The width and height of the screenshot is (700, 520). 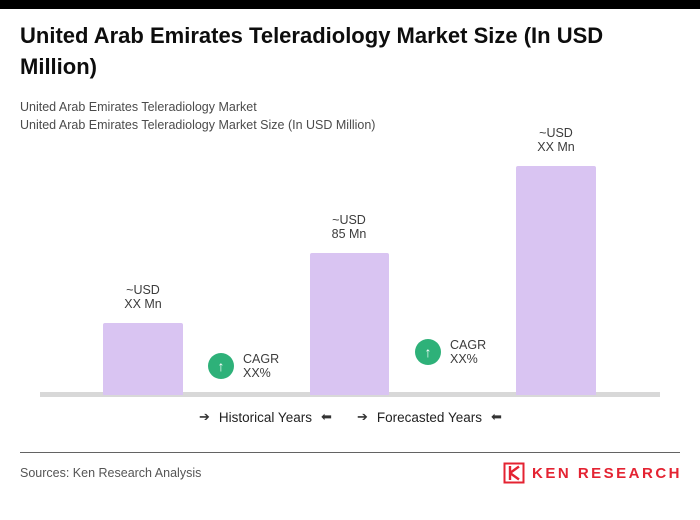 I want to click on cagr-text-historical: CAGR XX%, so click(x=261, y=366).